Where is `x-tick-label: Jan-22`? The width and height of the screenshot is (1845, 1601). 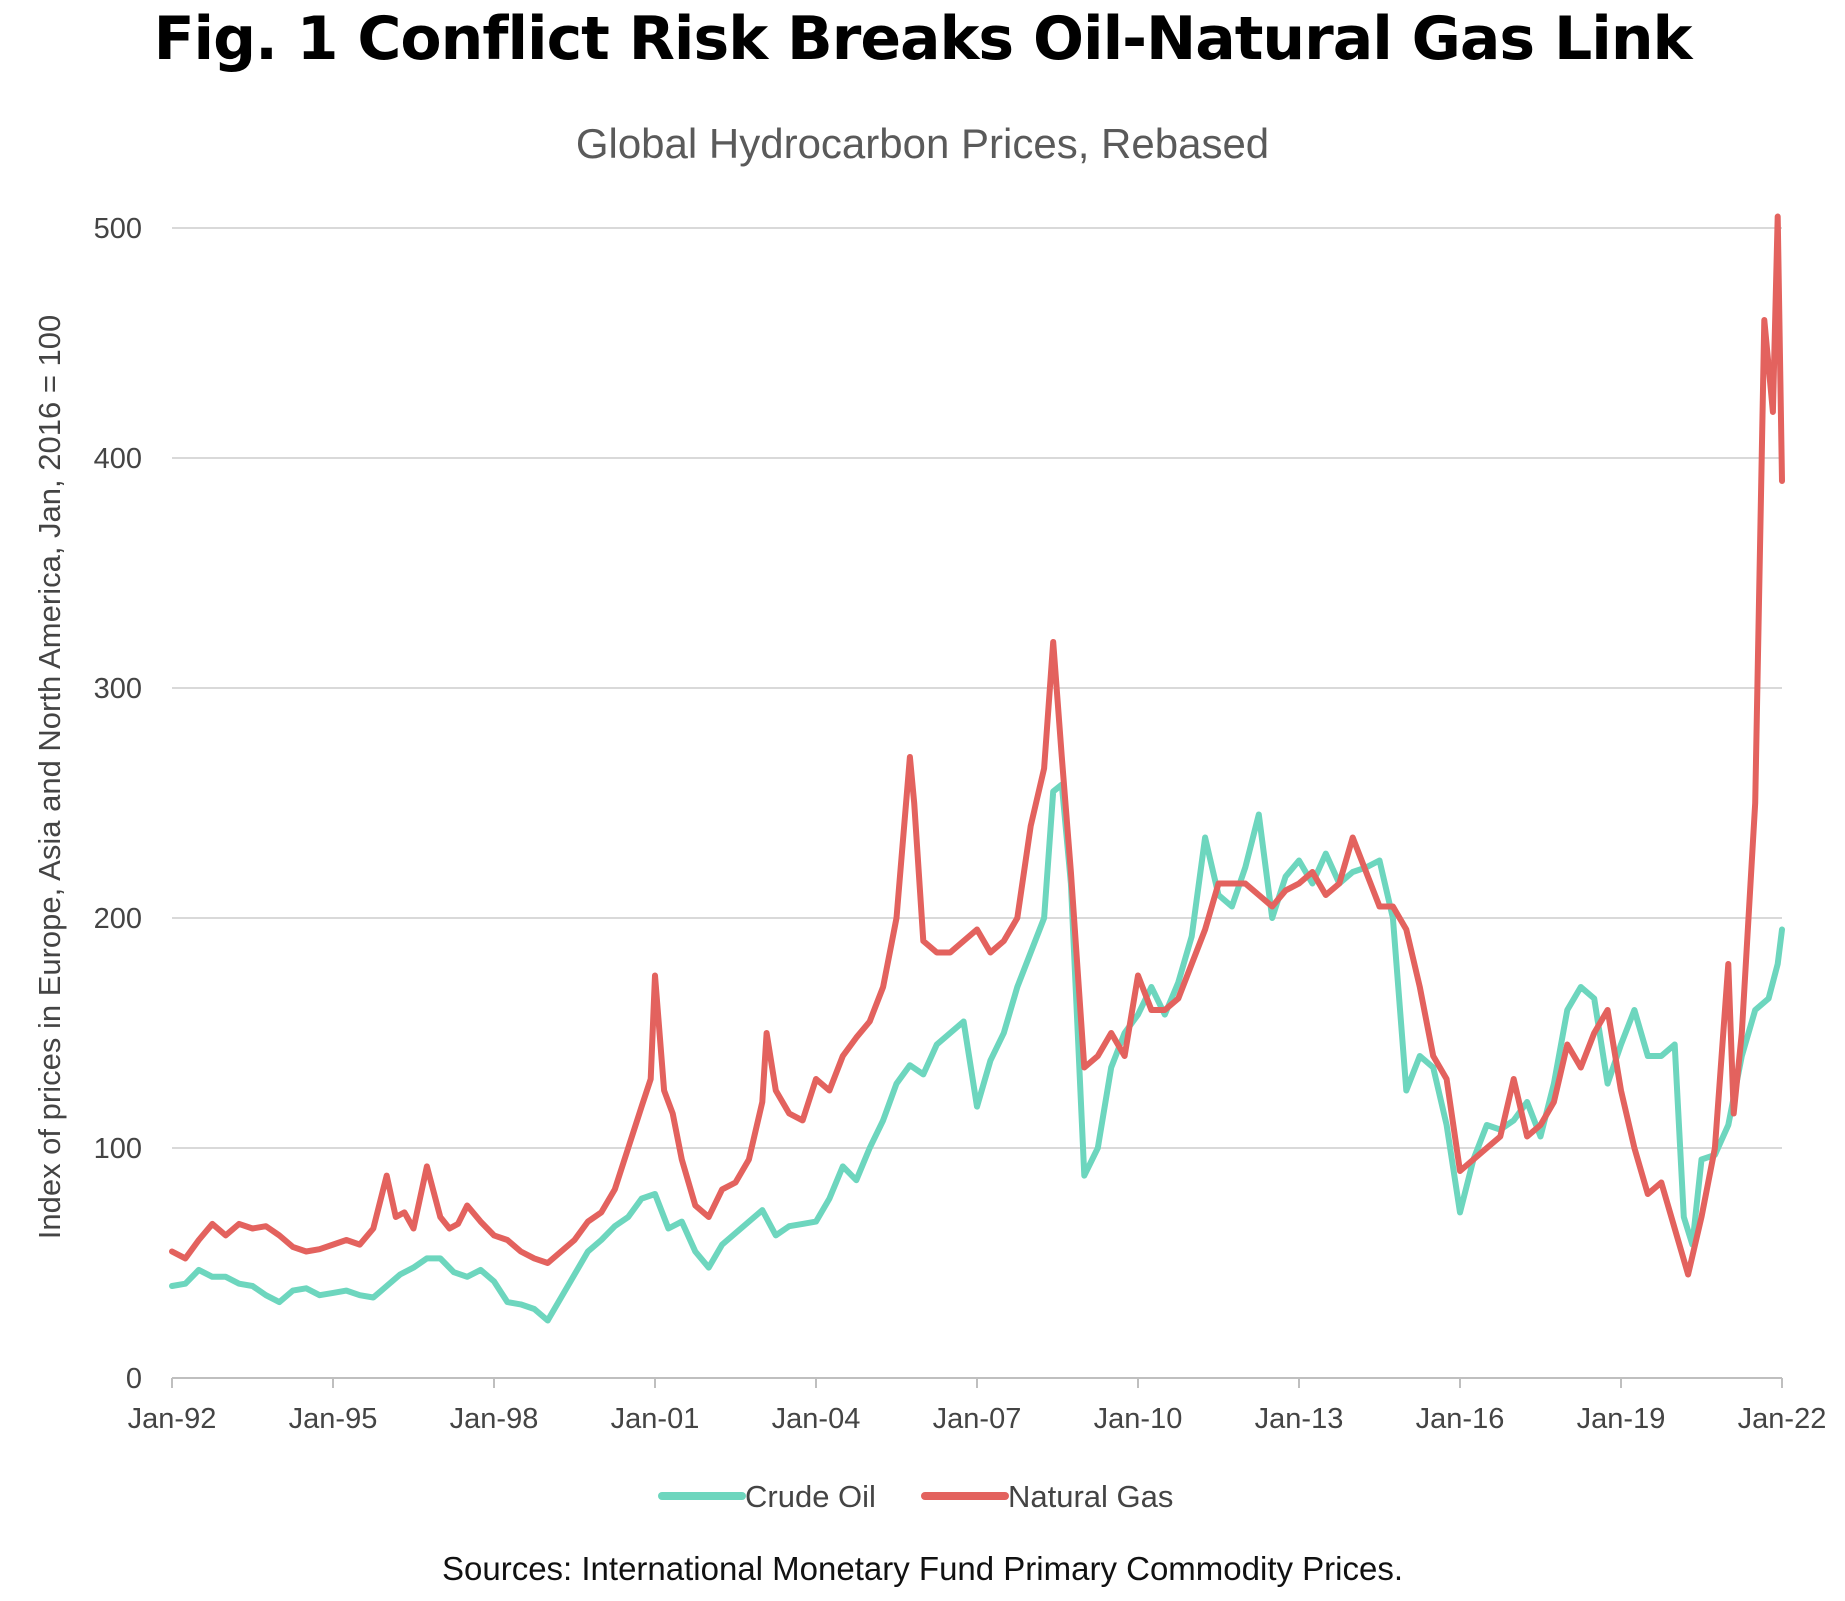 x-tick-label: Jan-22 is located at coordinates (1782, 1419).